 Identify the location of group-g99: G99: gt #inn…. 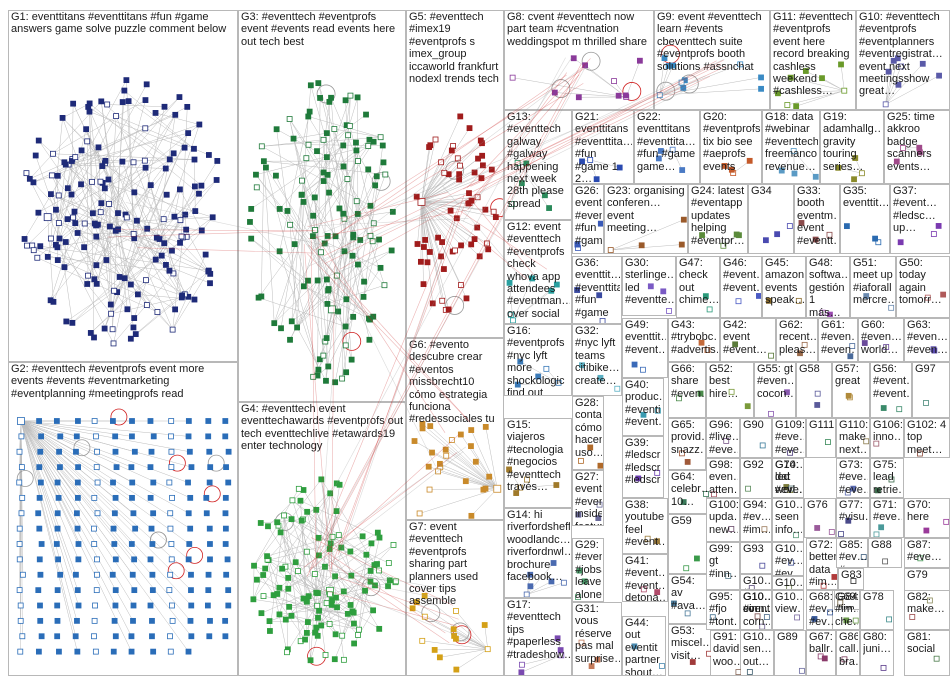
(723, 566).